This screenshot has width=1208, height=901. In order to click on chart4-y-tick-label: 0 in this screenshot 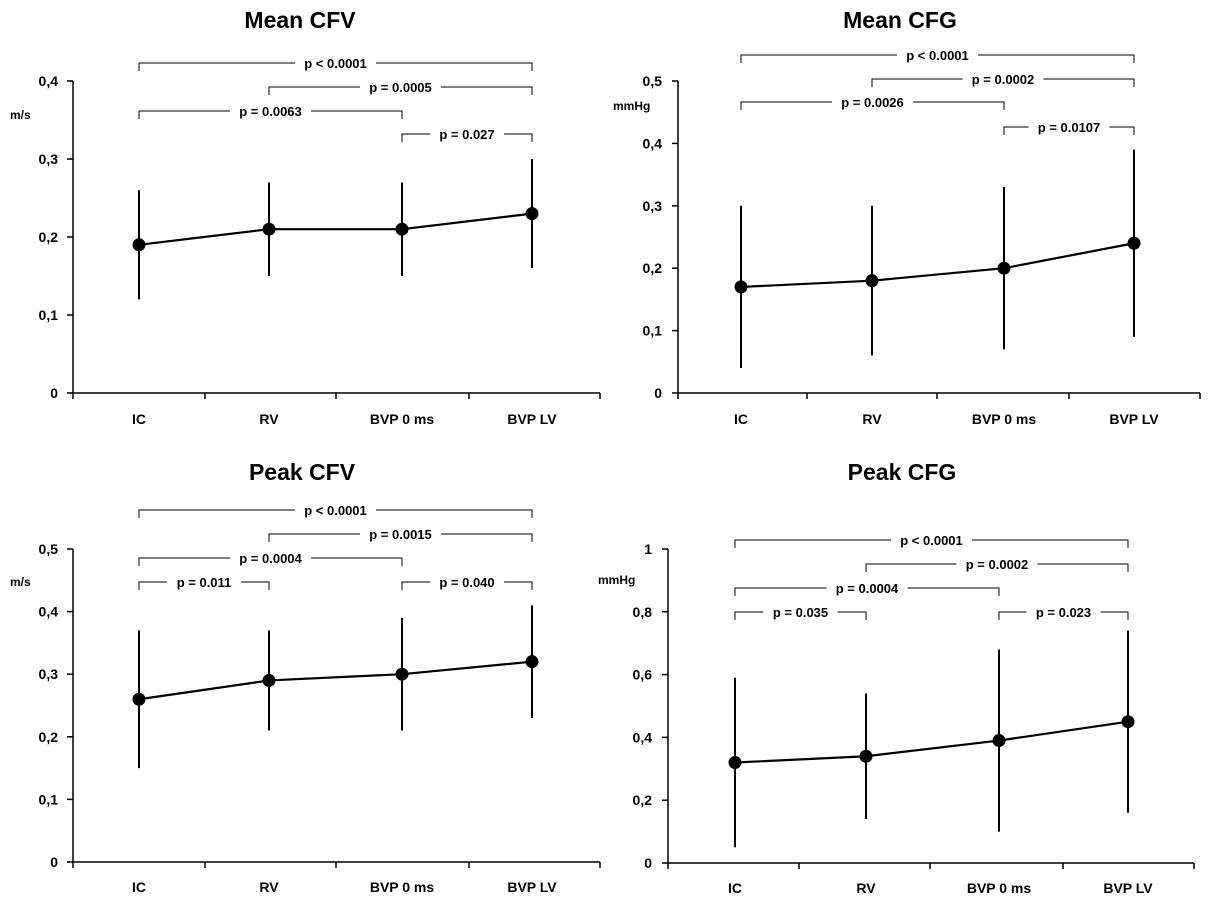, I will do `click(648, 863)`.